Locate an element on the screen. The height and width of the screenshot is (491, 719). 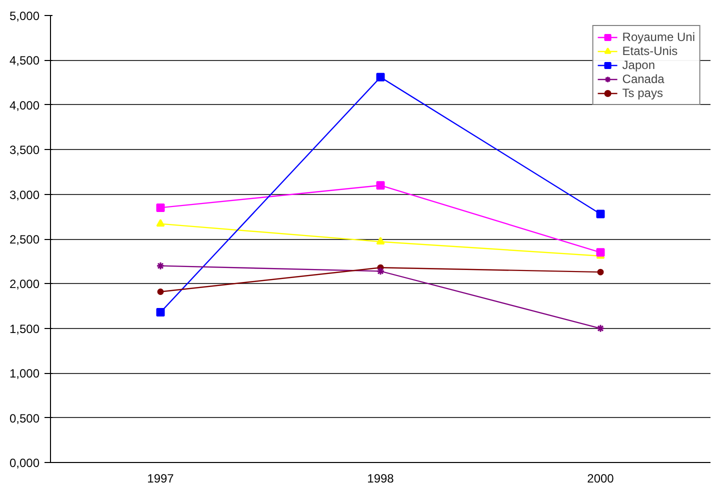
x-tick-label: 1998 is located at coordinates (380, 479).